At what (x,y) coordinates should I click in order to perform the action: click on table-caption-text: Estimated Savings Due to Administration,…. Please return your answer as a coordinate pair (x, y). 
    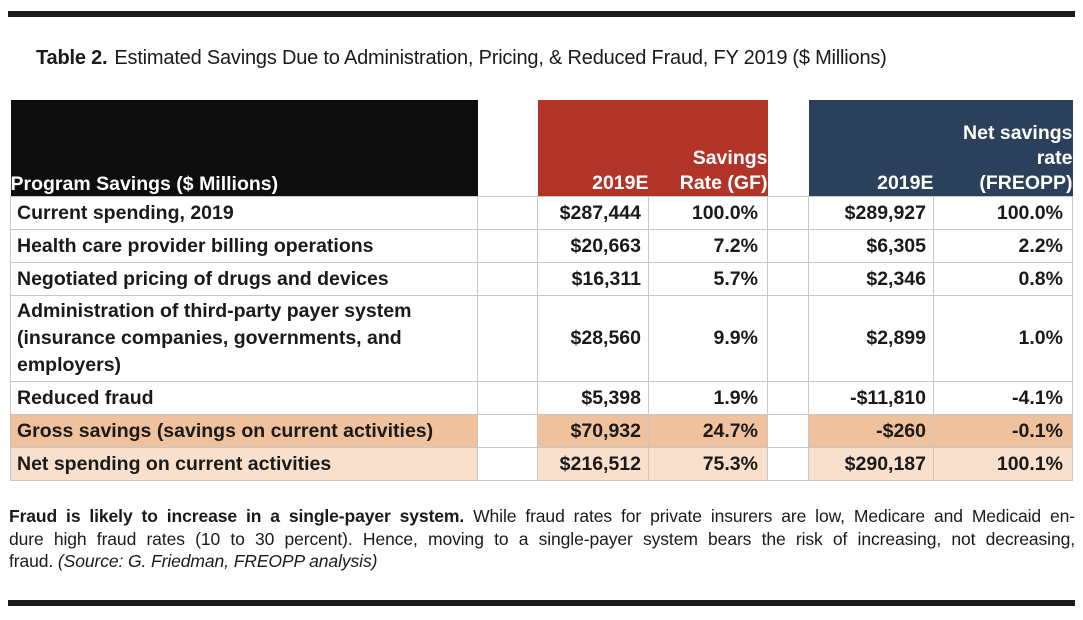
    Looking at the image, I should click on (451, 58).